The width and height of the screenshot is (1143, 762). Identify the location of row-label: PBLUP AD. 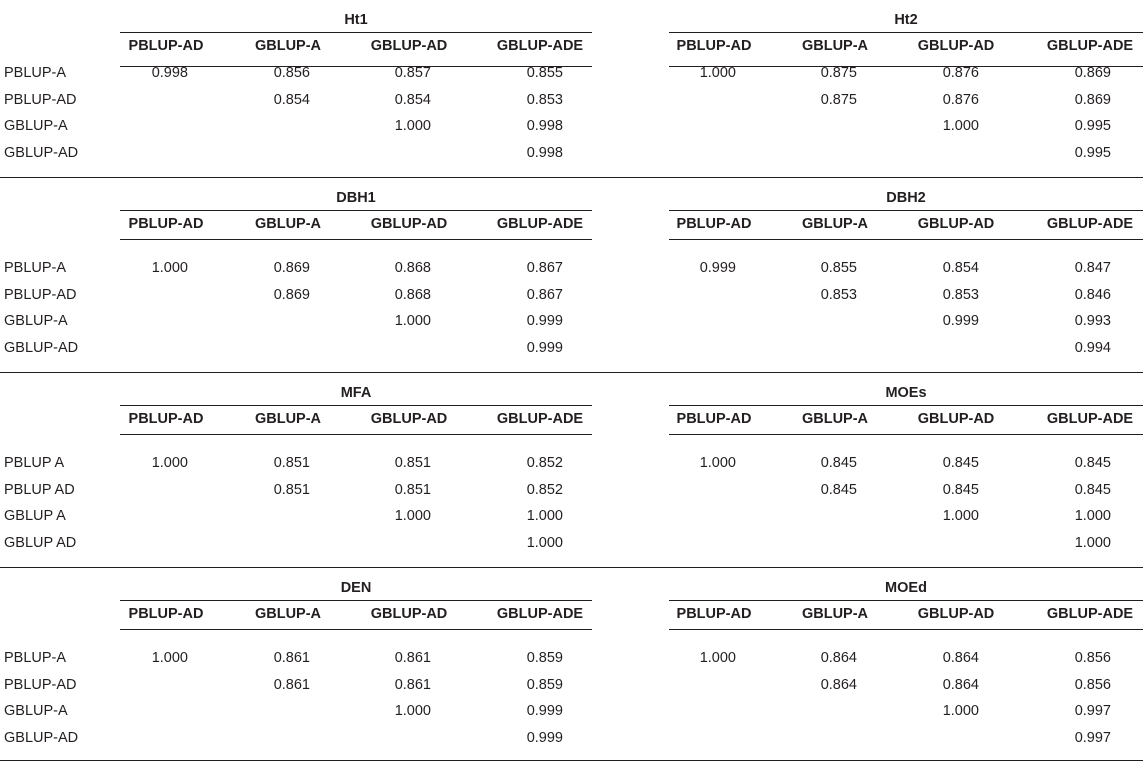
(39, 490).